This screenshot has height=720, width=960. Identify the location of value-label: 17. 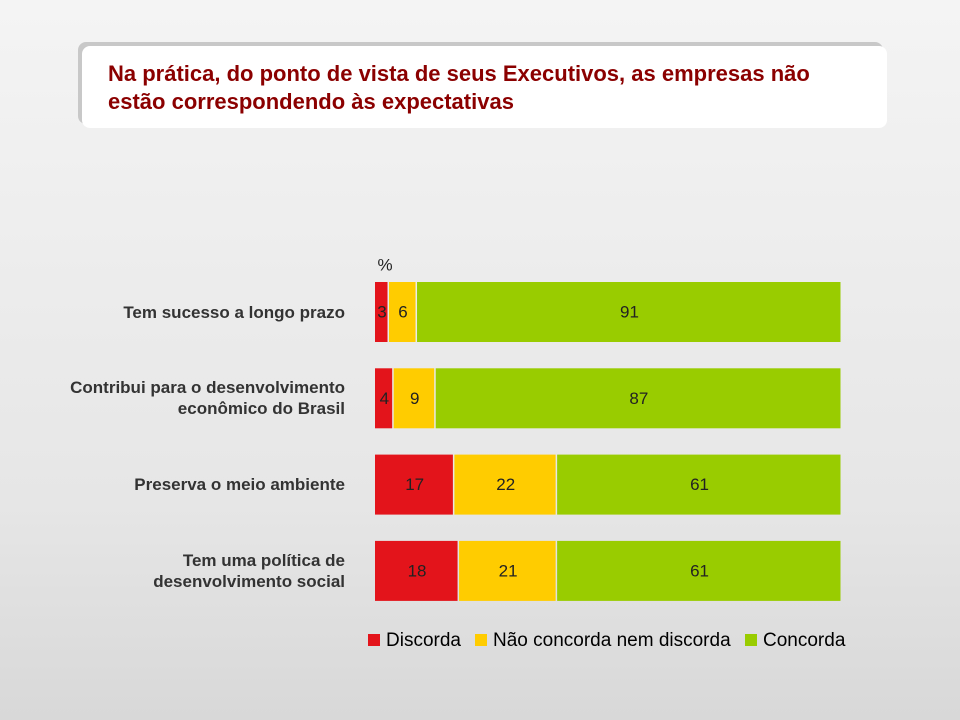
(414, 484).